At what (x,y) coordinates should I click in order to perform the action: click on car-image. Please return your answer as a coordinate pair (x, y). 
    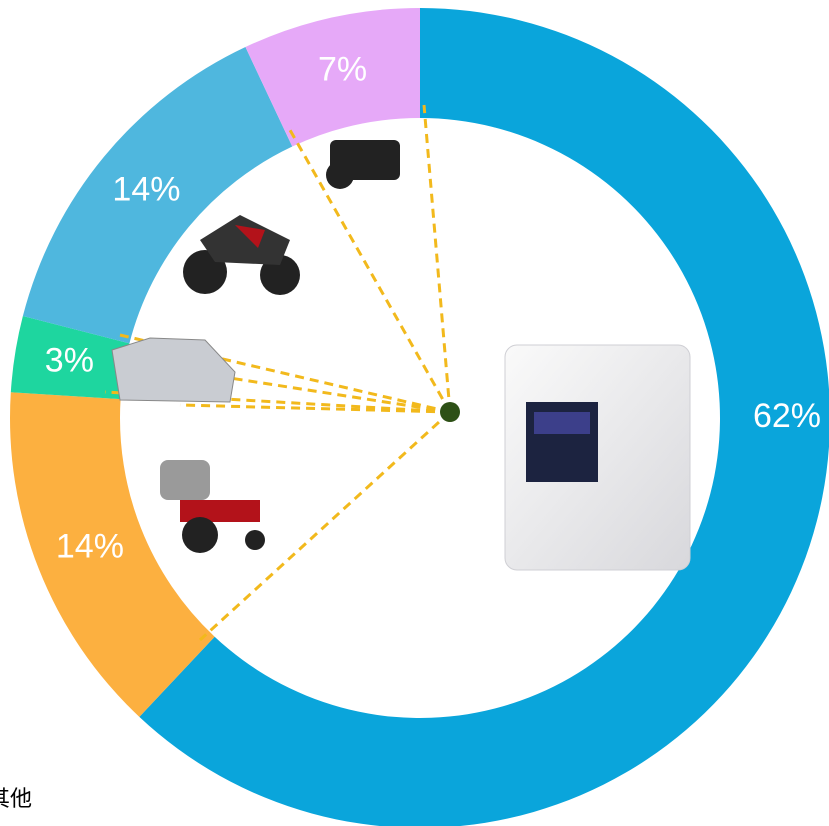
    Looking at the image, I should click on (173, 370).